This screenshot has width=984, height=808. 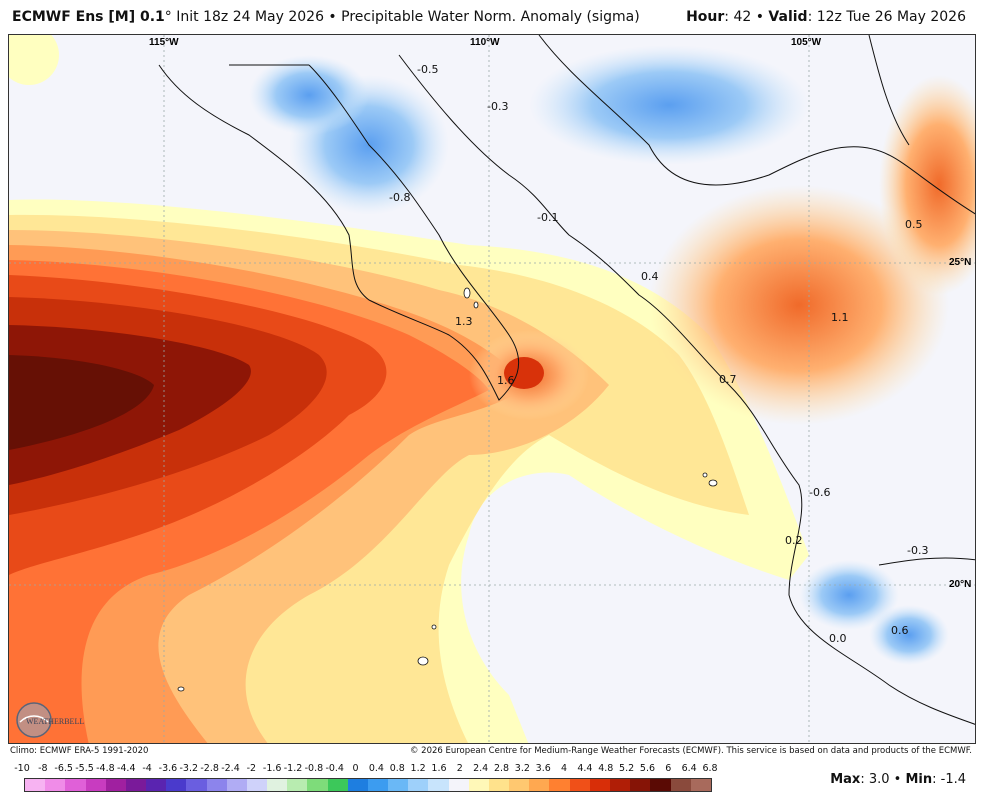 What do you see at coordinates (376, 768) in the screenshot?
I see `legend-tick-label: 0.4` at bounding box center [376, 768].